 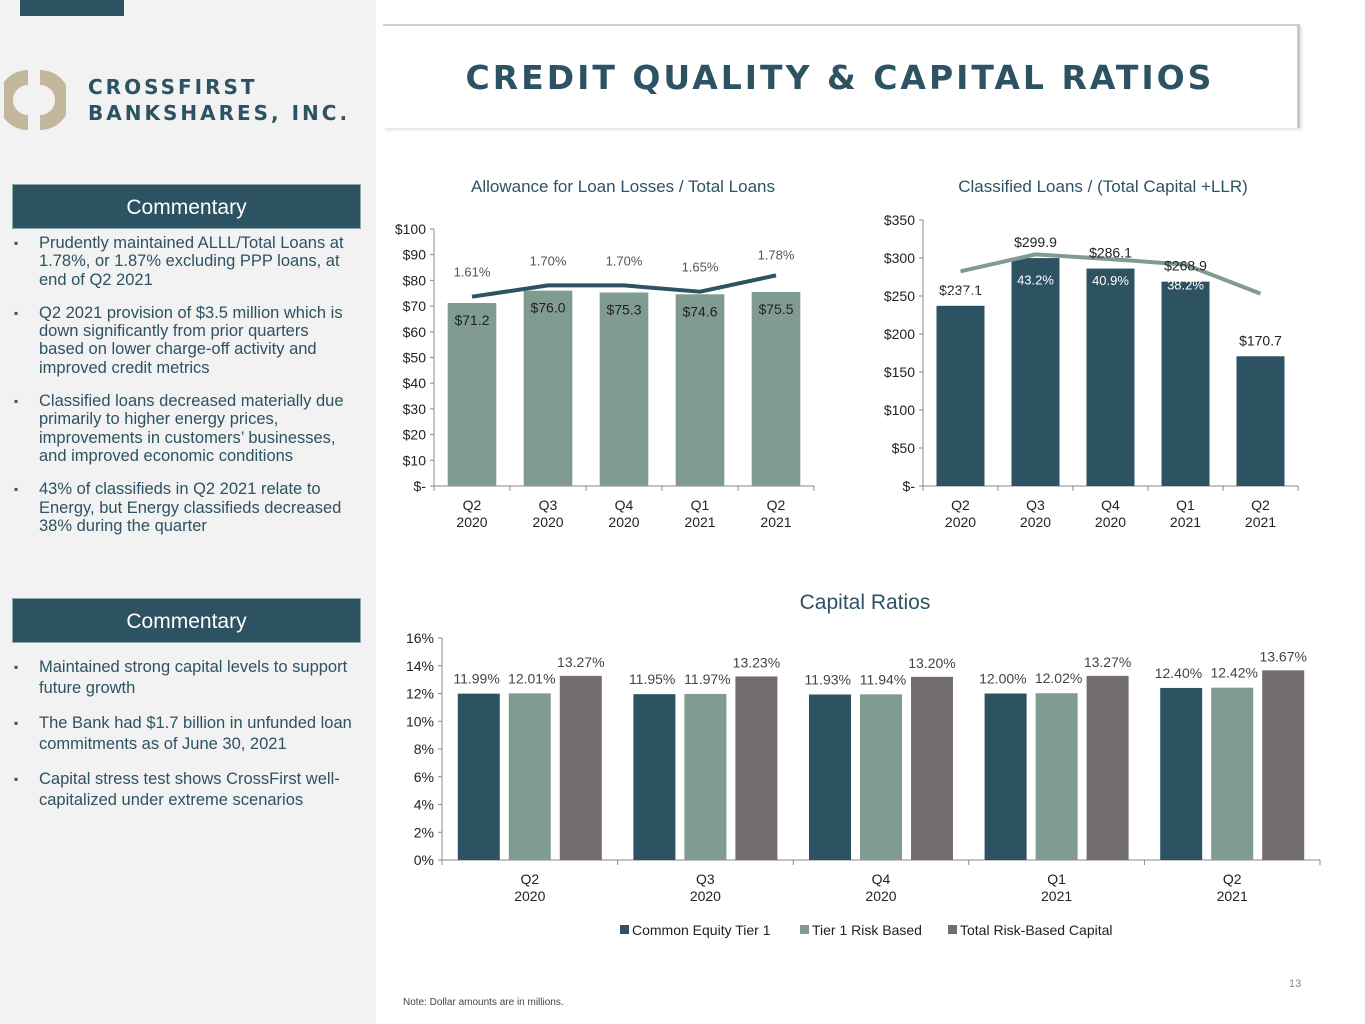 What do you see at coordinates (707, 679) in the screenshot?
I see `bar-value-label: 11.97%` at bounding box center [707, 679].